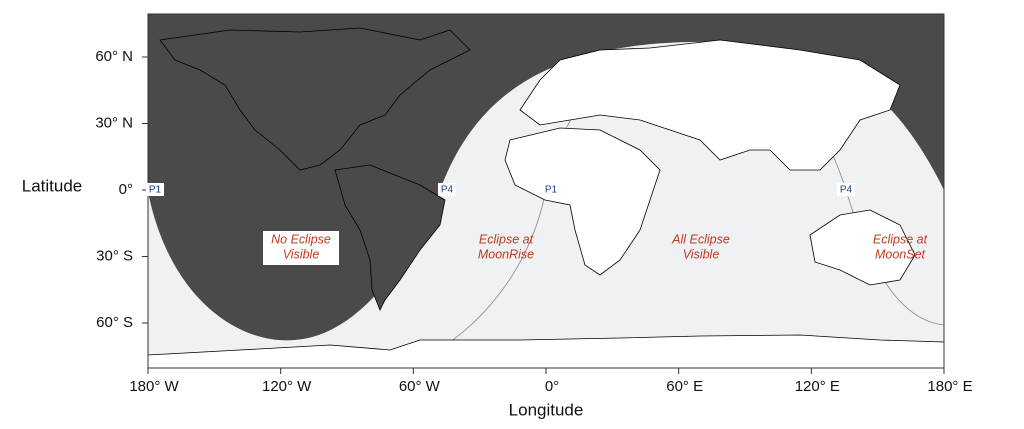 The image size is (1024, 429). I want to click on label-box, so click(301, 248).